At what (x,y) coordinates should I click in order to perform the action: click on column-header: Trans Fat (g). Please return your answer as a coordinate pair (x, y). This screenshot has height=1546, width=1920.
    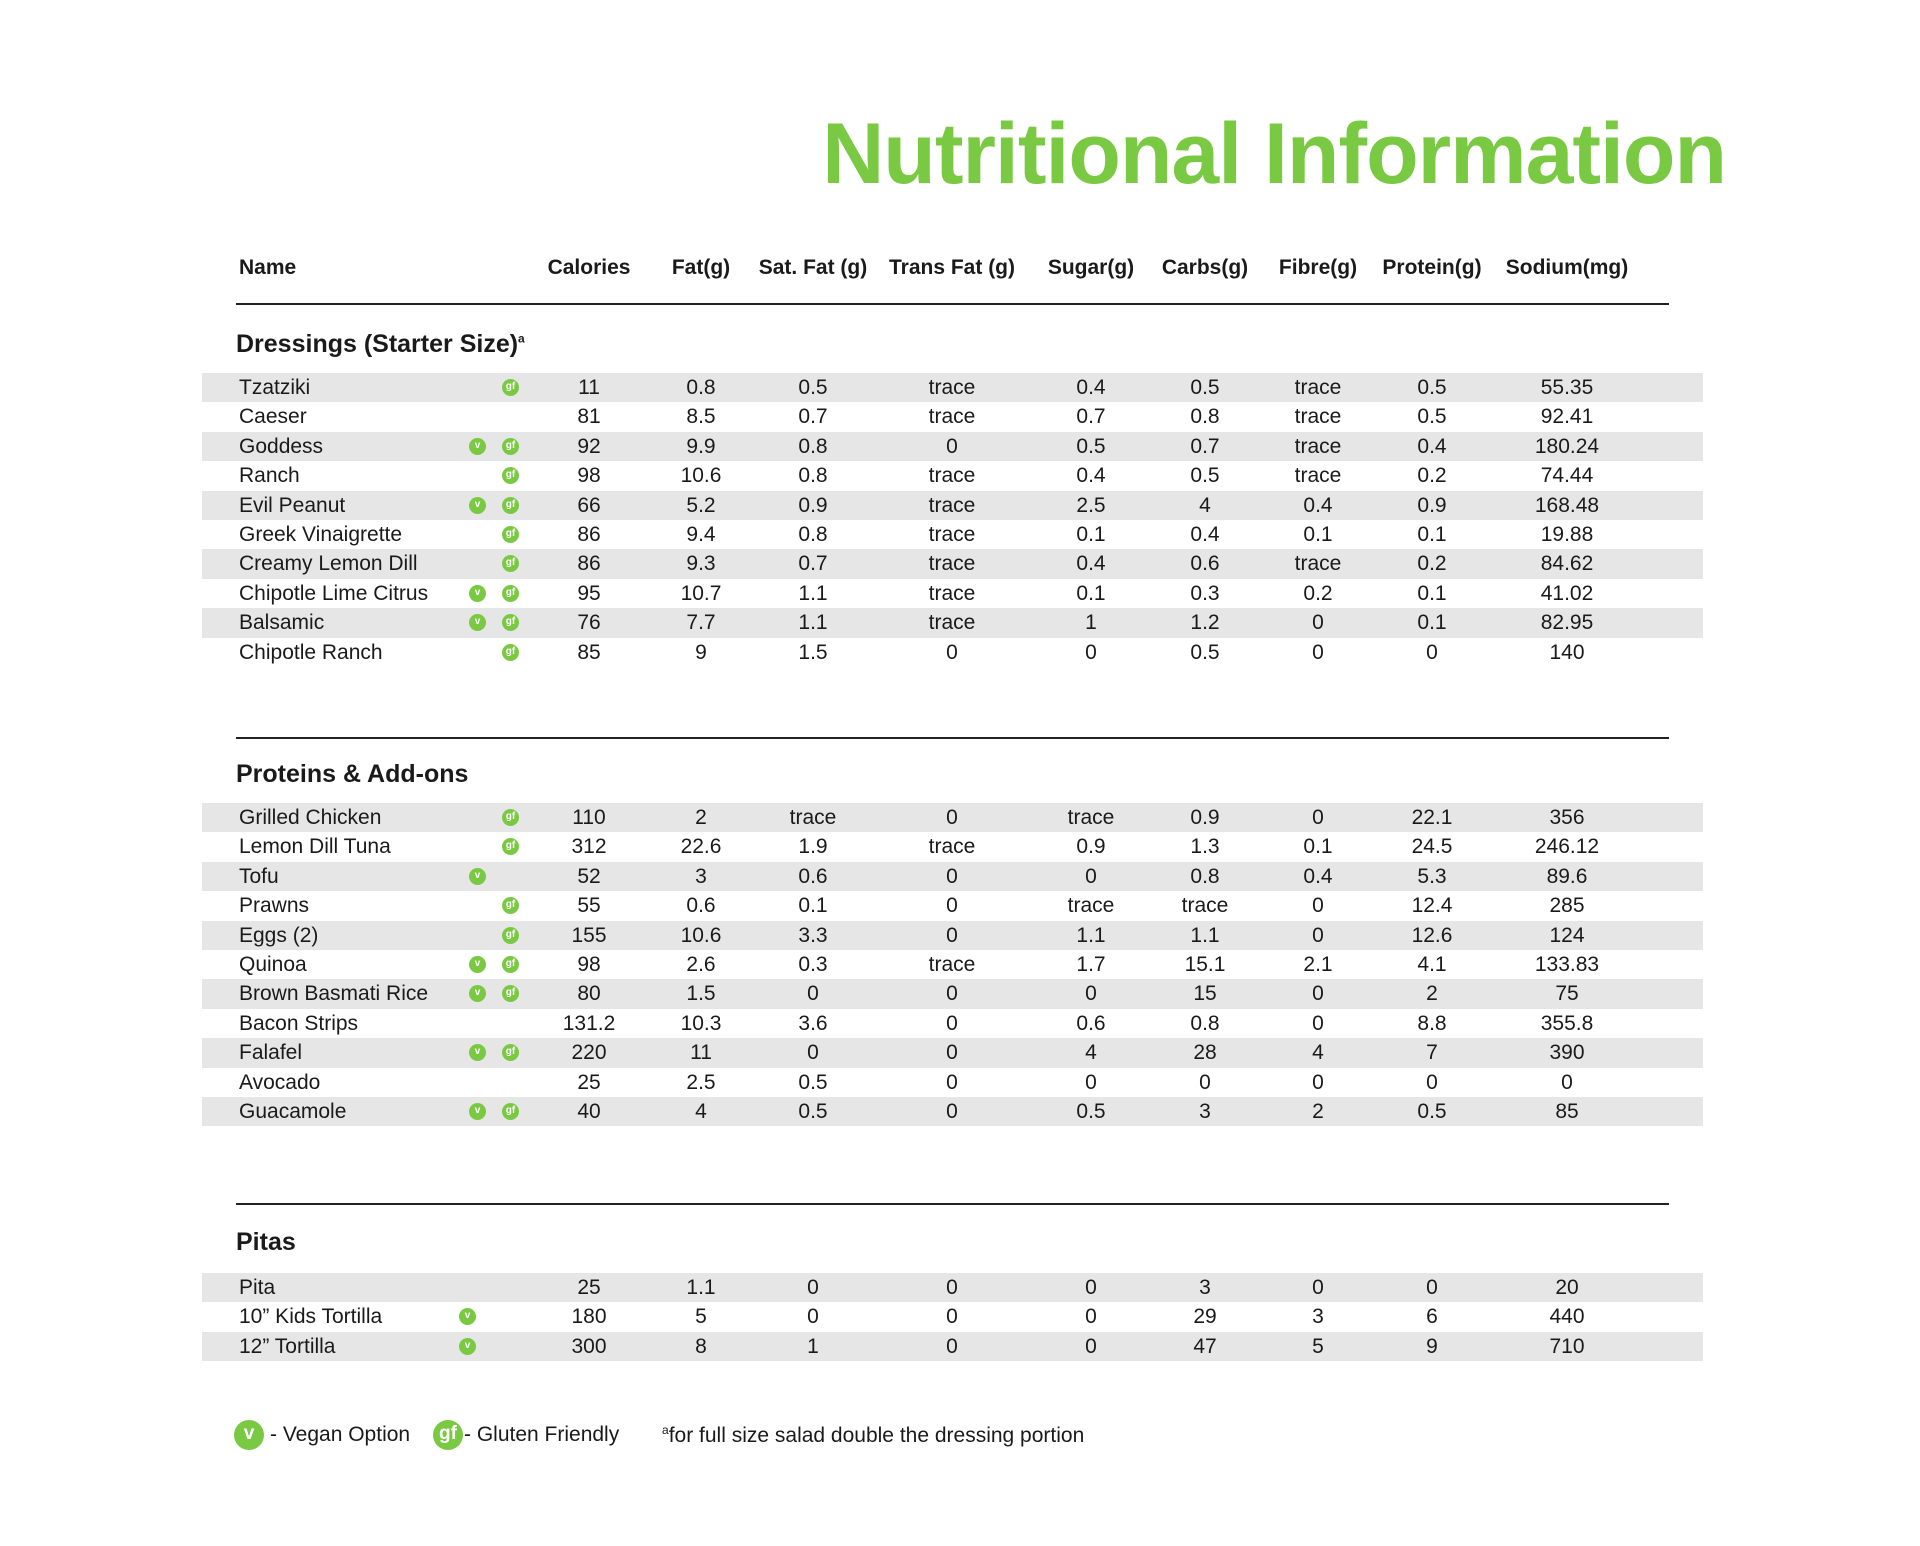
    Looking at the image, I should click on (952, 267).